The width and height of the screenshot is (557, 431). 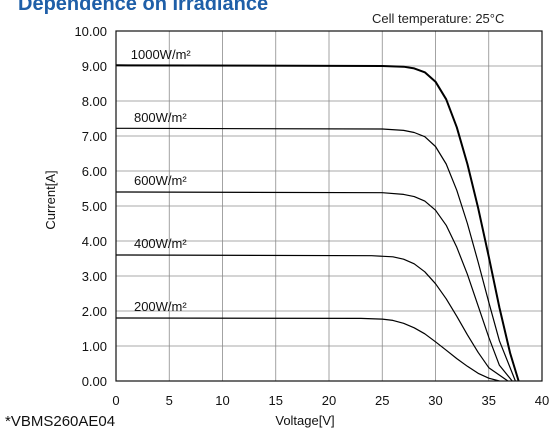 I want to click on y-tick-label: 10.00, so click(x=90, y=31).